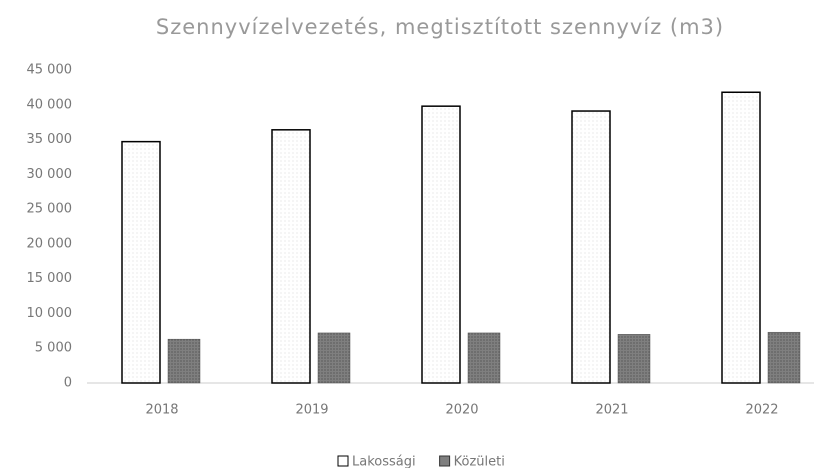 The height and width of the screenshot is (468, 814). Describe the element at coordinates (50, 139) in the screenshot. I see `y-tick-label: 35 000` at that location.